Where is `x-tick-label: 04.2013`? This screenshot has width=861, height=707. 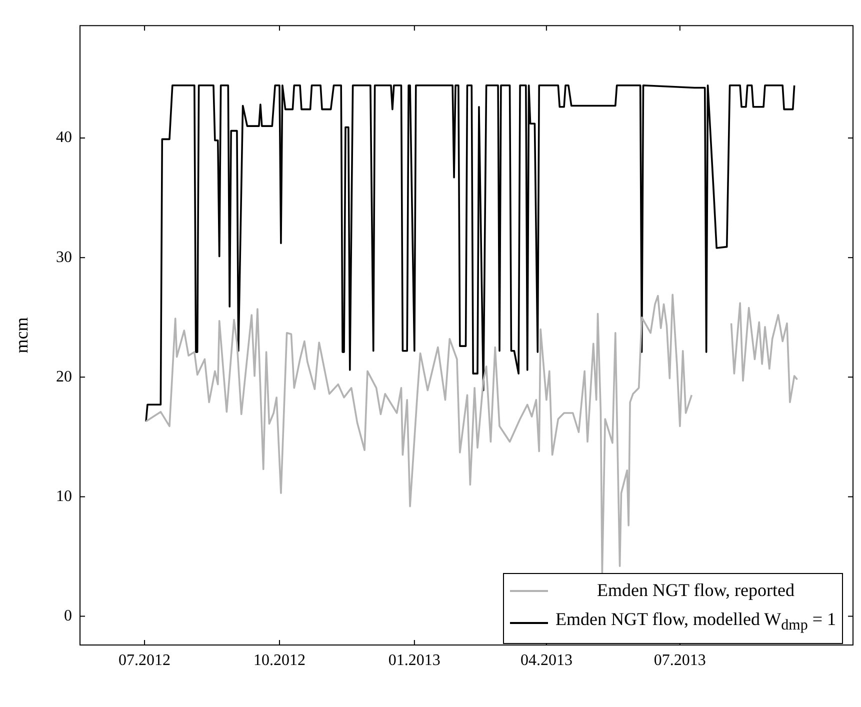
x-tick-label: 04.2013 is located at coordinates (546, 660).